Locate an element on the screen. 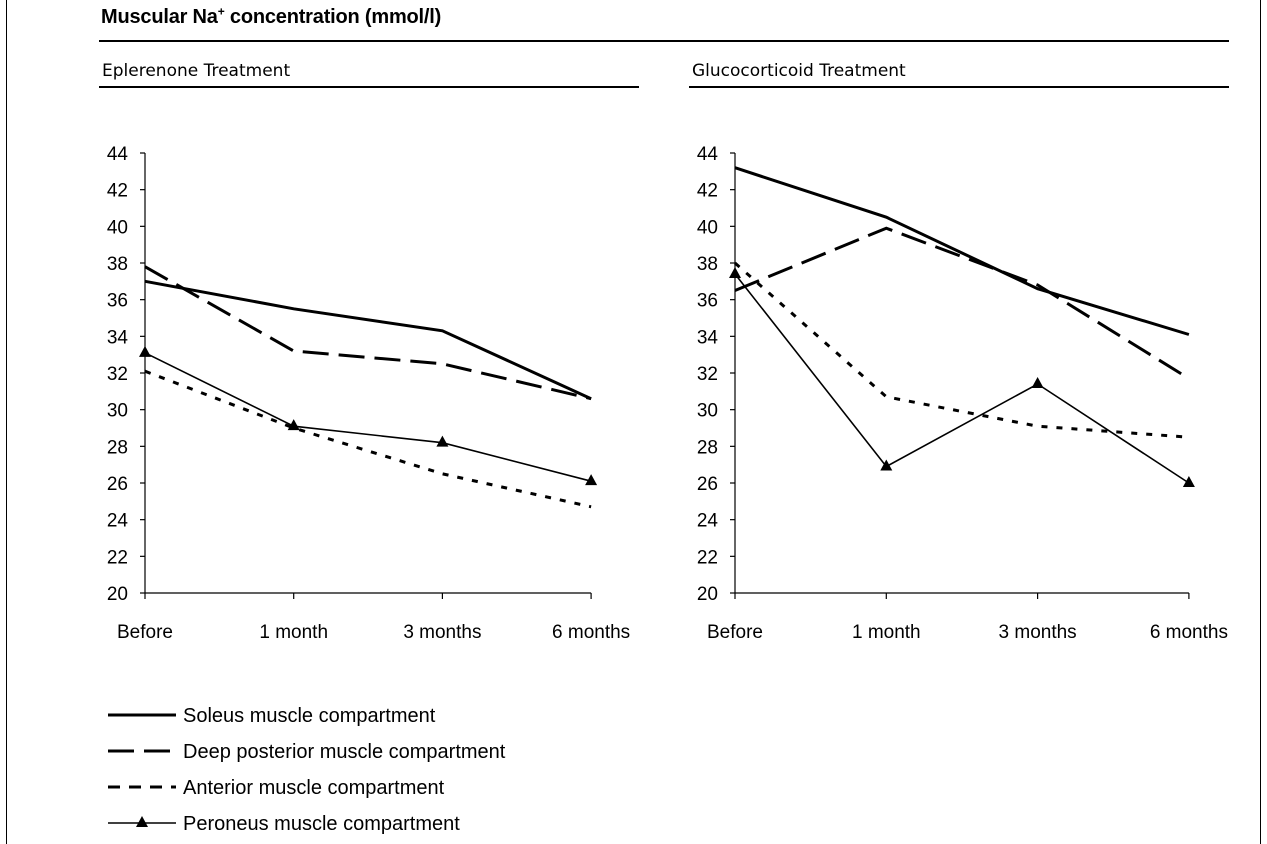 The image size is (1267, 844). title-rule is located at coordinates (664, 41).